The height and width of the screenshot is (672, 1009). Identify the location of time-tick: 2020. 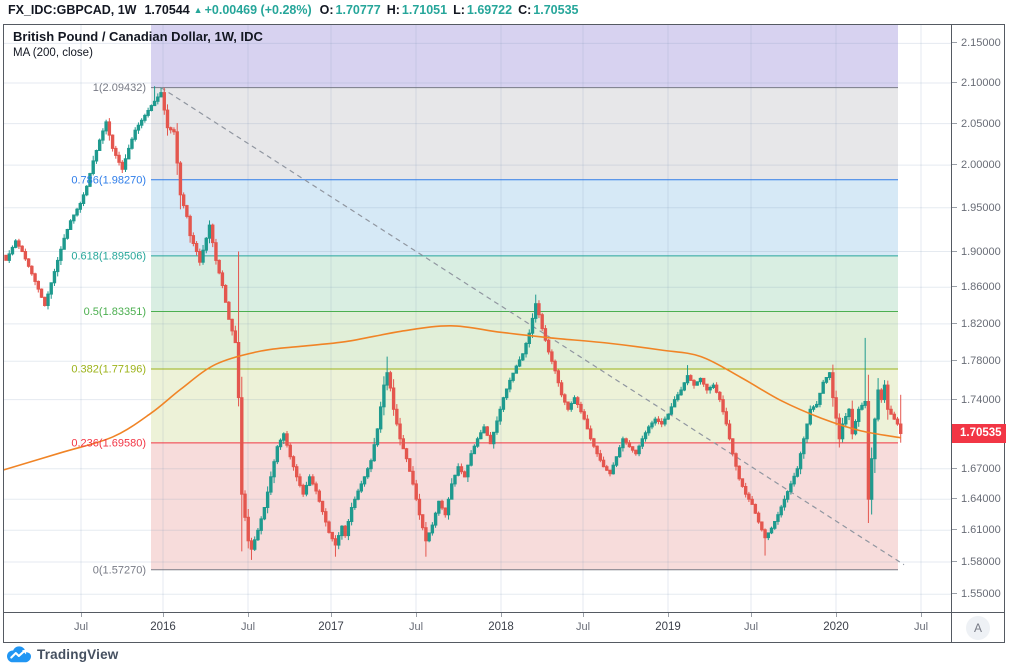
(836, 627).